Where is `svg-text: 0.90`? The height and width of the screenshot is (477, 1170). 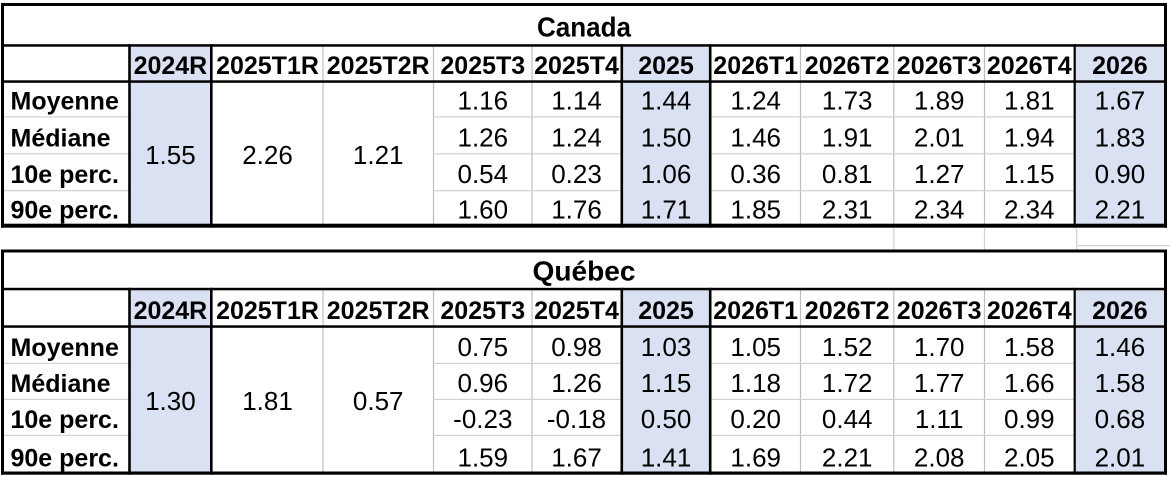 svg-text: 0.90 is located at coordinates (1120, 174).